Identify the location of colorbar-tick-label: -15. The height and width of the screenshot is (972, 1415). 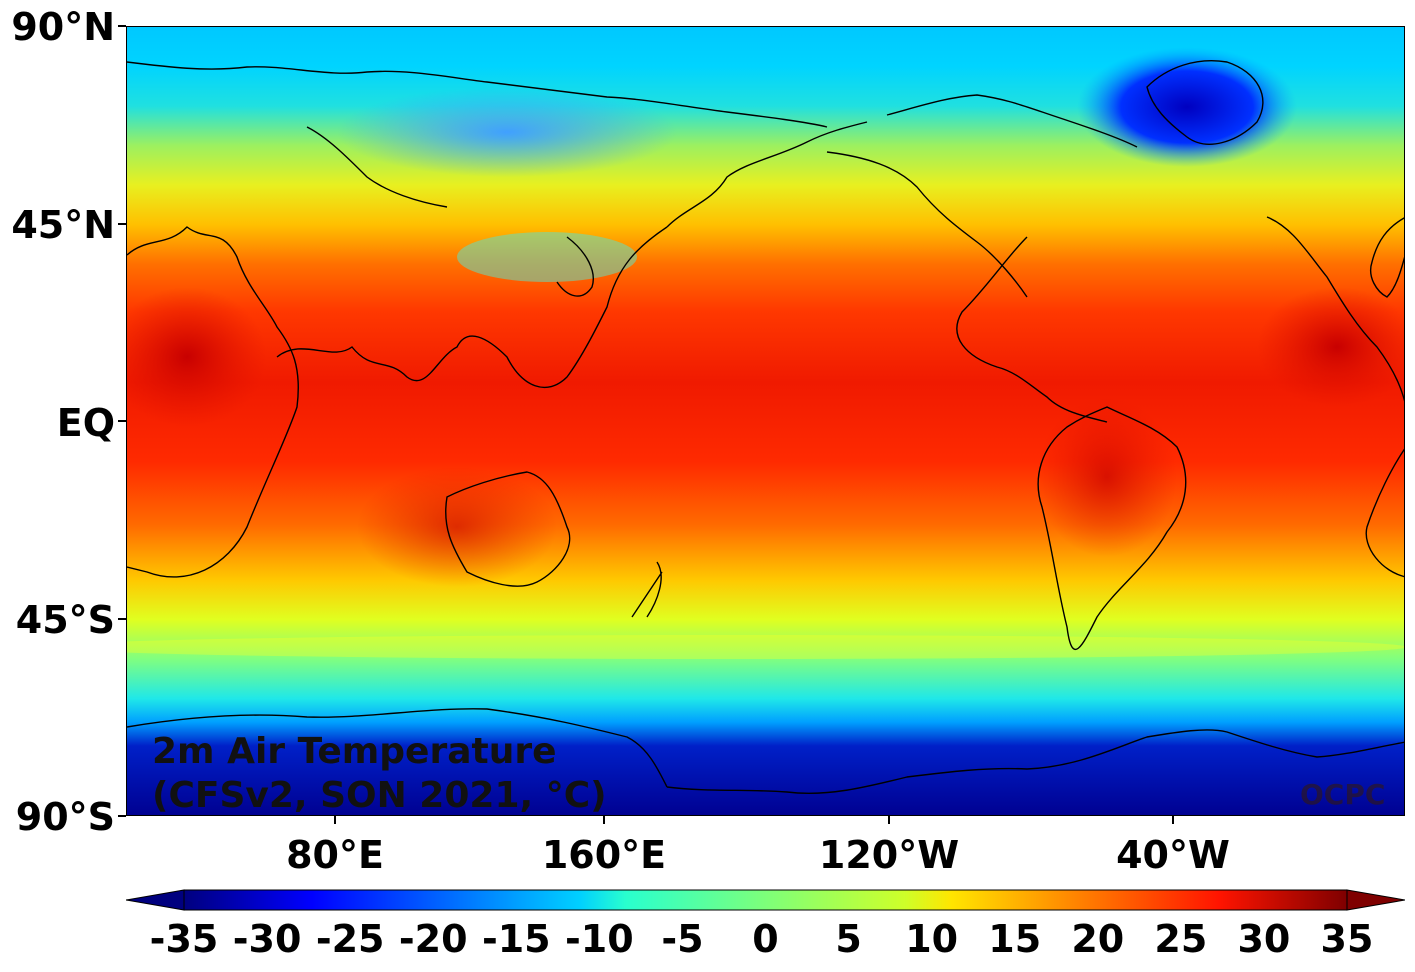
(516, 939).